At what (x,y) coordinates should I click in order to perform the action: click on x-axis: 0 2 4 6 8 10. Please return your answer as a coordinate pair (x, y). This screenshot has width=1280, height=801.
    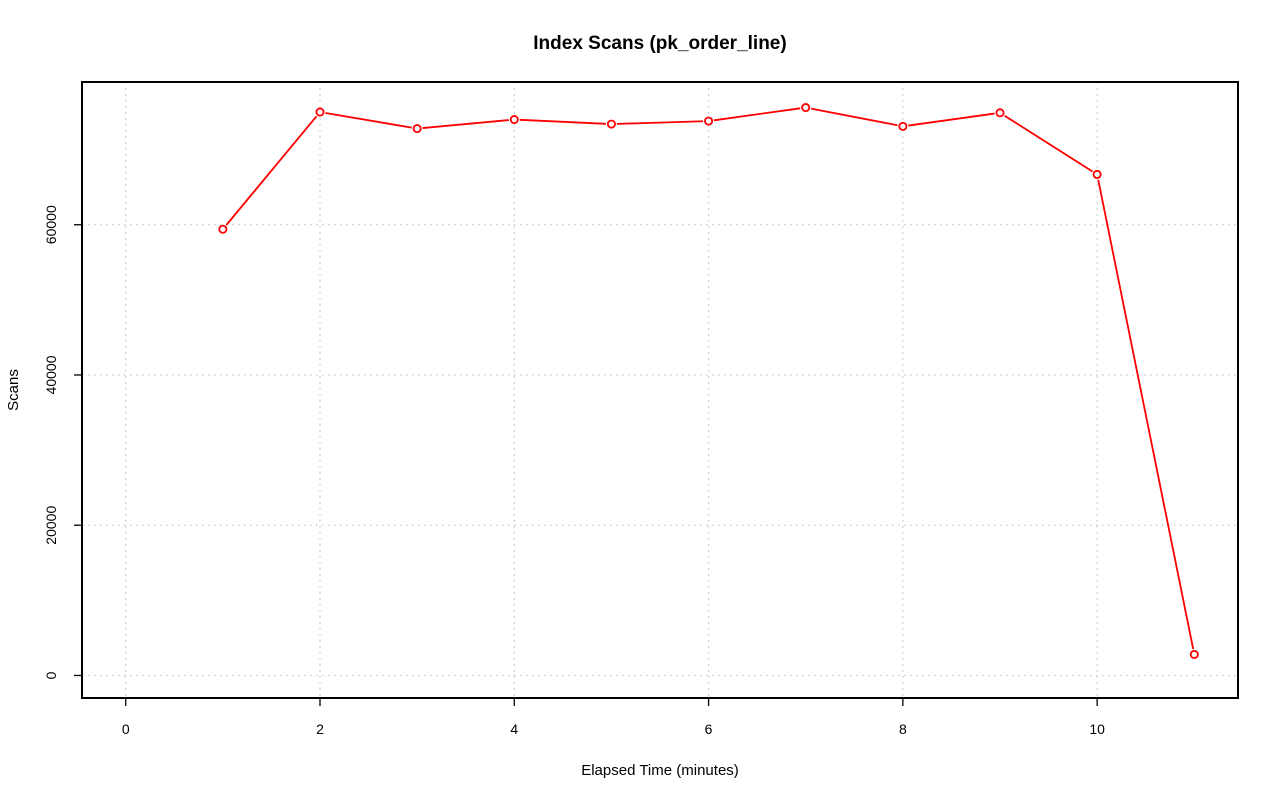
    Looking at the image, I should click on (613, 717).